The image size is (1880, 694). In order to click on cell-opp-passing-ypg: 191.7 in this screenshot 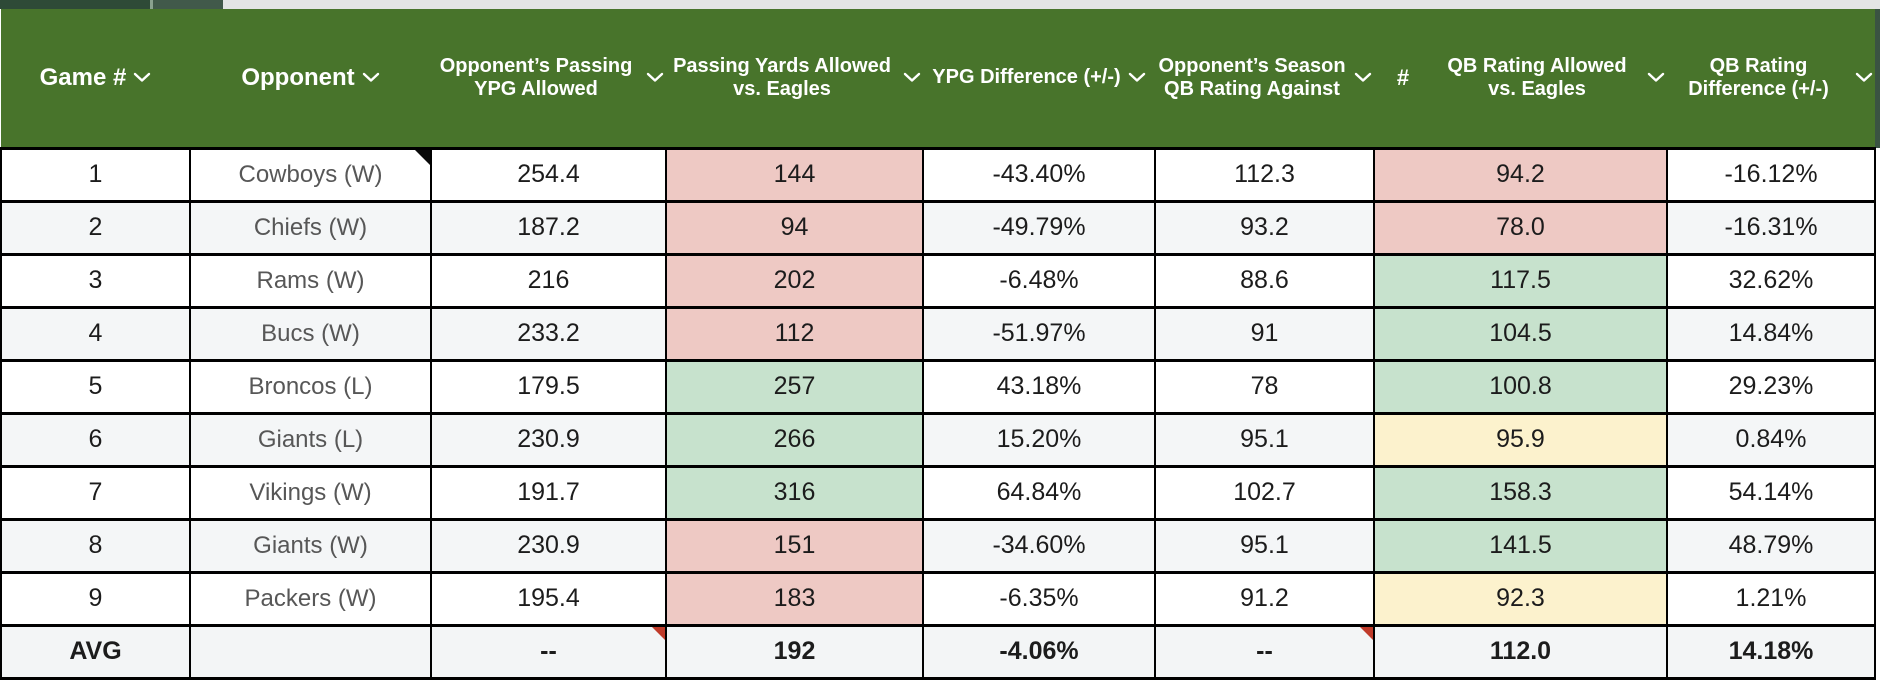, I will do `click(548, 492)`.